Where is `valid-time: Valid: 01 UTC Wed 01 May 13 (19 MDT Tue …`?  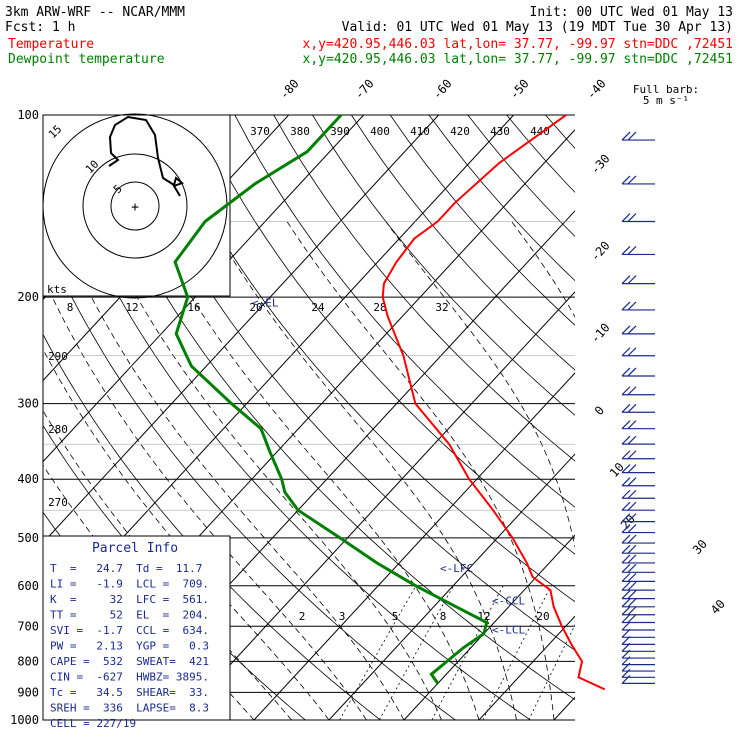 valid-time: Valid: 01 UTC Wed 01 May 13 (19 MDT Tue … is located at coordinates (537, 27).